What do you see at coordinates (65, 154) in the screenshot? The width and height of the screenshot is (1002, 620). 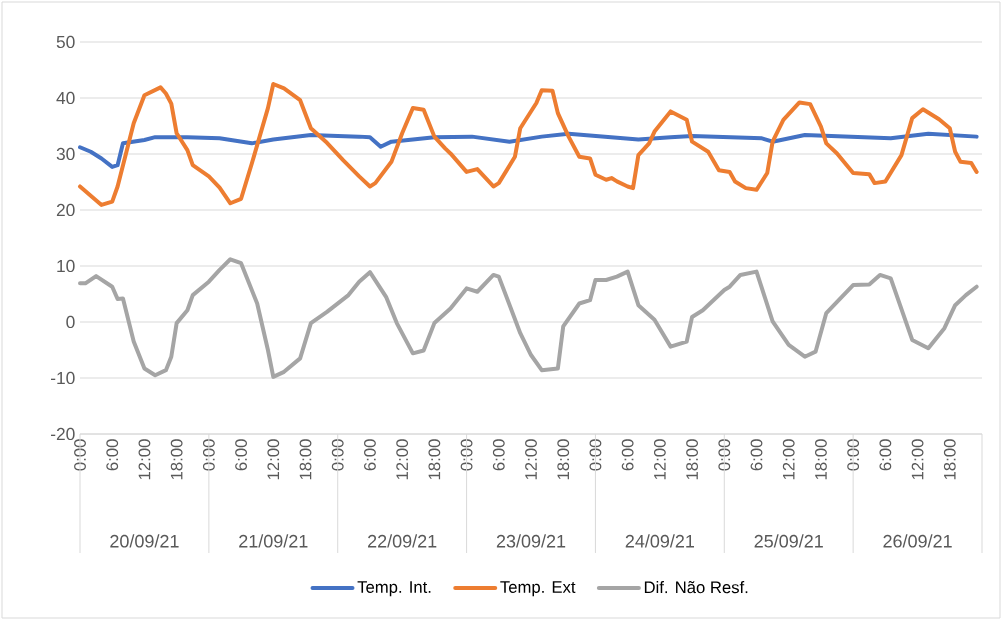 I see `y-tick-label: 30` at bounding box center [65, 154].